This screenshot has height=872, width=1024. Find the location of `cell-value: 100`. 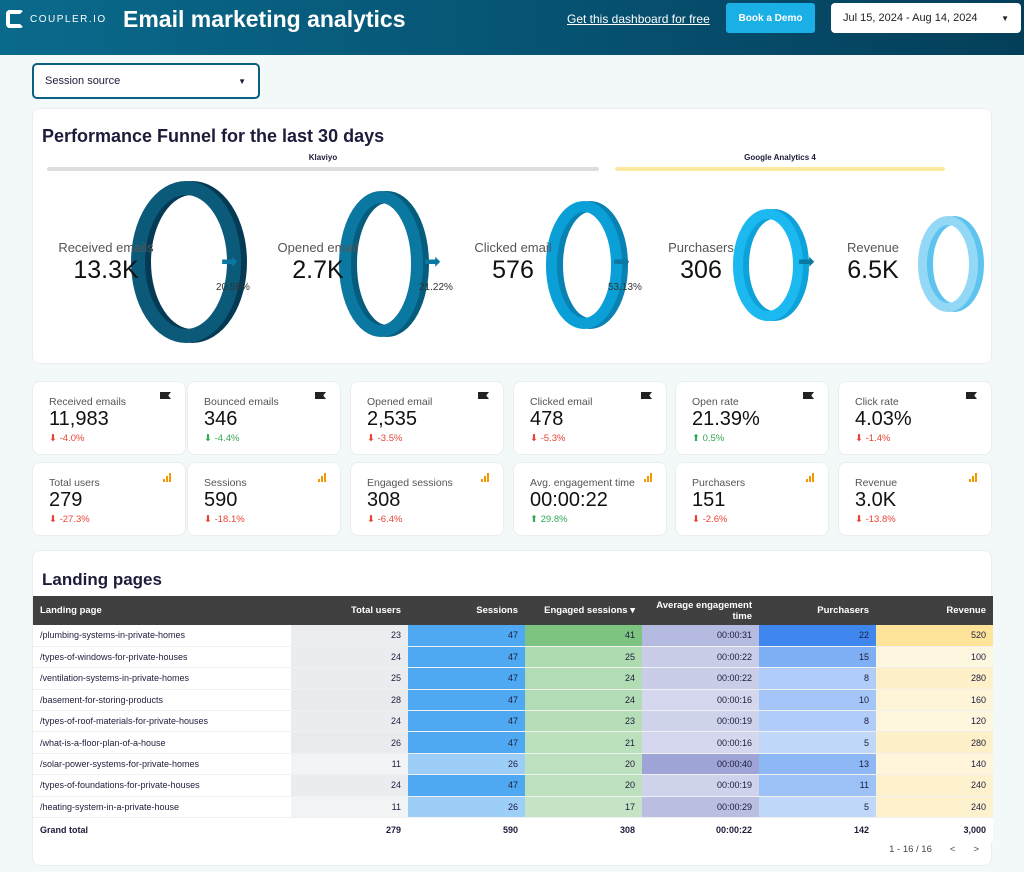

cell-value: 100 is located at coordinates (934, 657).